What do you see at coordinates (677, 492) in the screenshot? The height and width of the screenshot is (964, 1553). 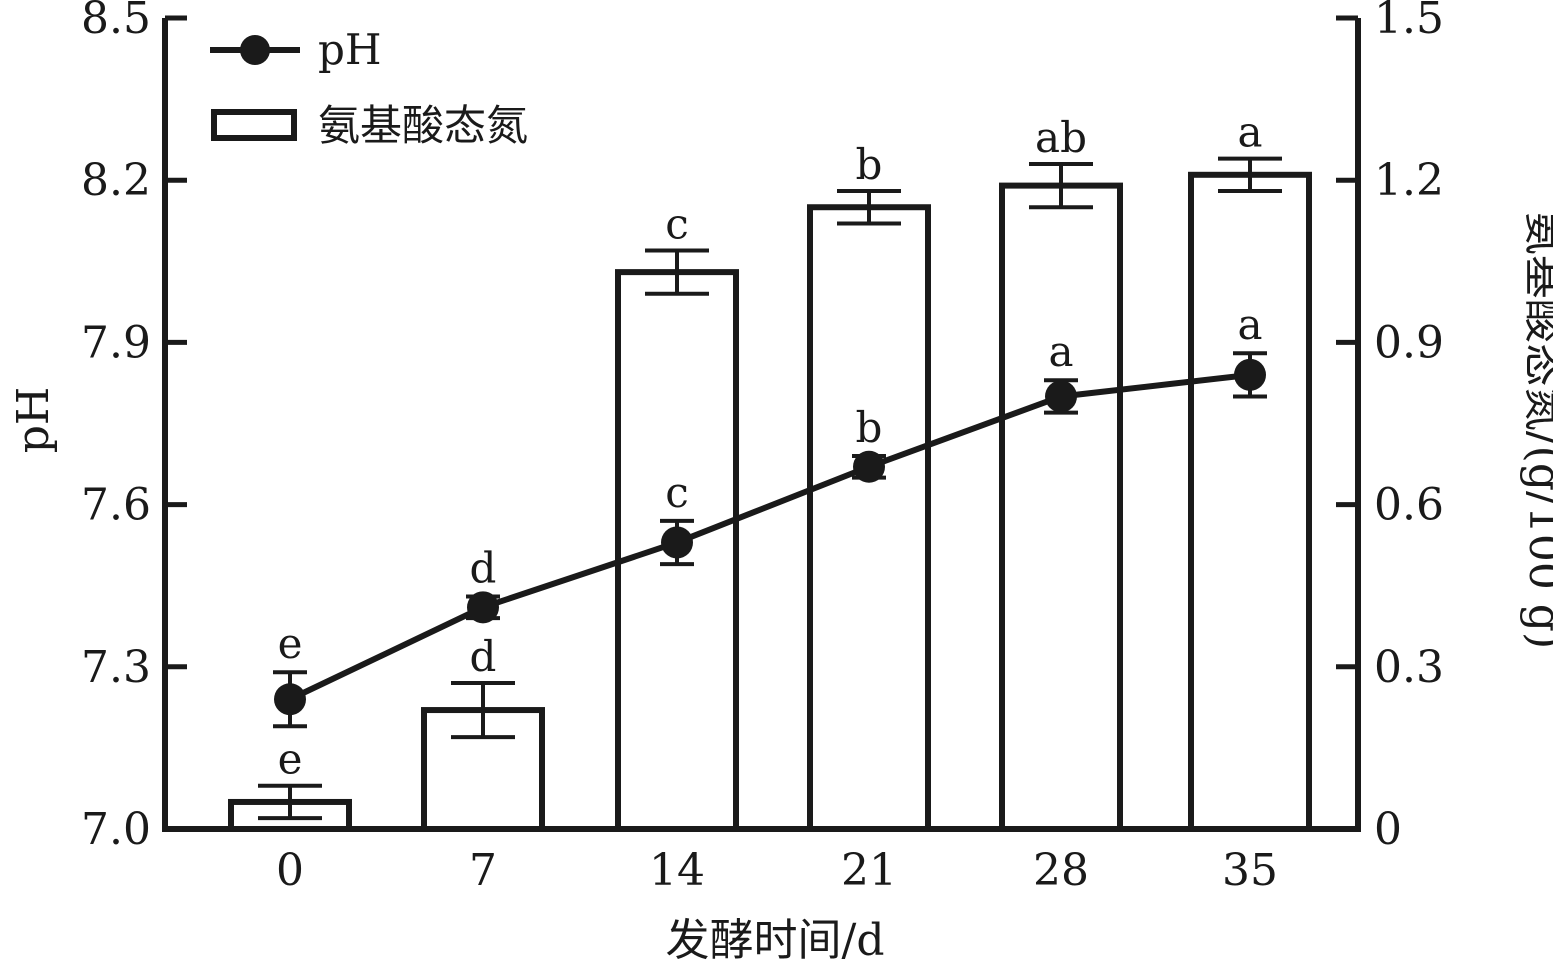 I see `ph-sig-label: c` at bounding box center [677, 492].